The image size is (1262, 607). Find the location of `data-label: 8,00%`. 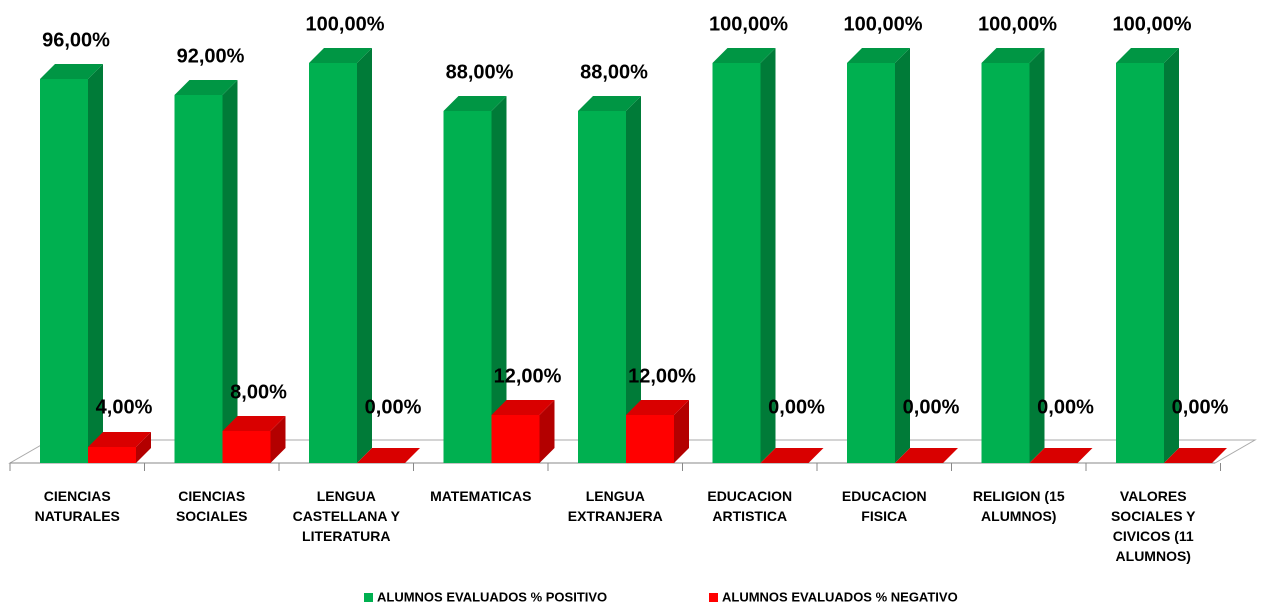

data-label: 8,00% is located at coordinates (258, 392).